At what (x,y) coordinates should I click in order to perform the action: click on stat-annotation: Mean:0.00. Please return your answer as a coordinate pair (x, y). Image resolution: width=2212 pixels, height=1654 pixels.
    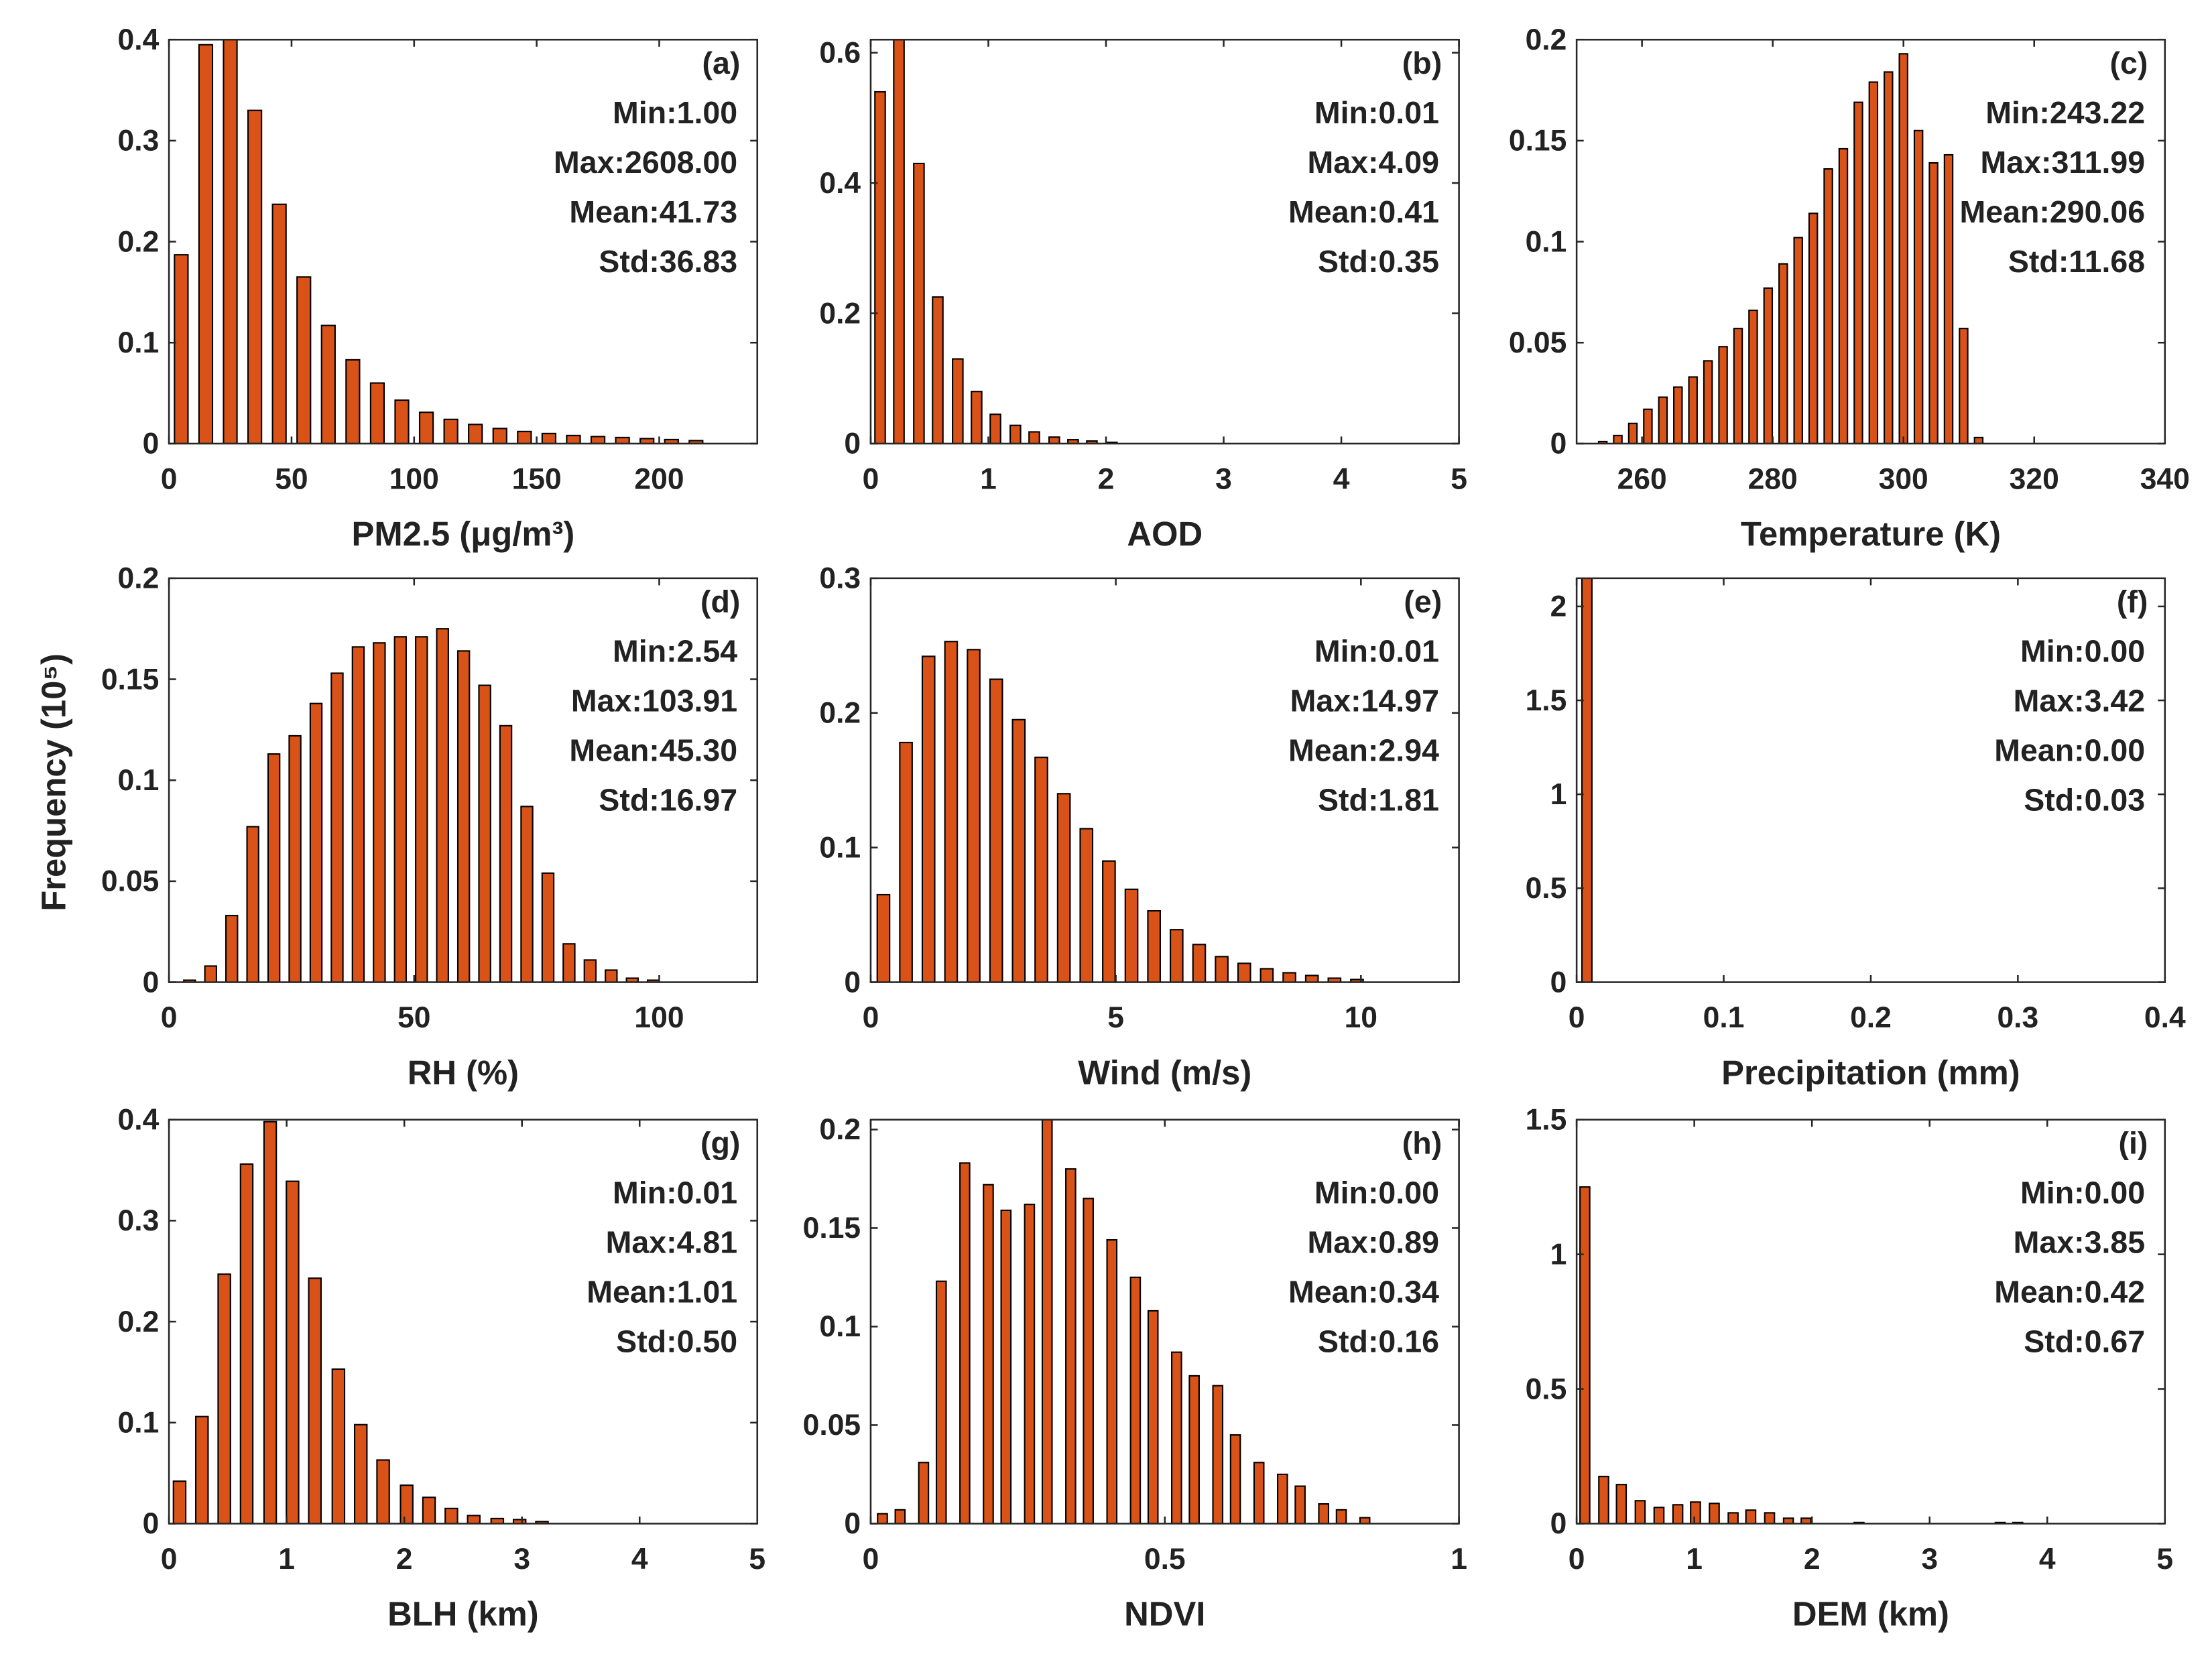
    Looking at the image, I should click on (2069, 751).